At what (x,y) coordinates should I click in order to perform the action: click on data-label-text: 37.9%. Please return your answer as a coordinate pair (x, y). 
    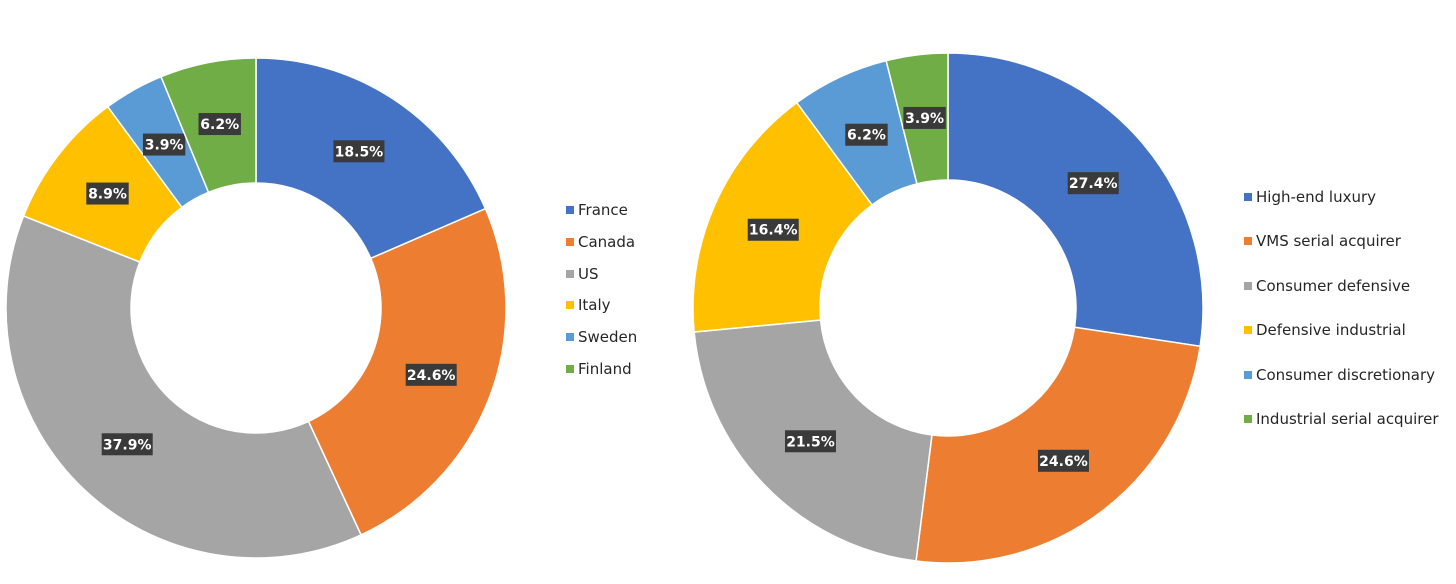
    Looking at the image, I should click on (127, 445).